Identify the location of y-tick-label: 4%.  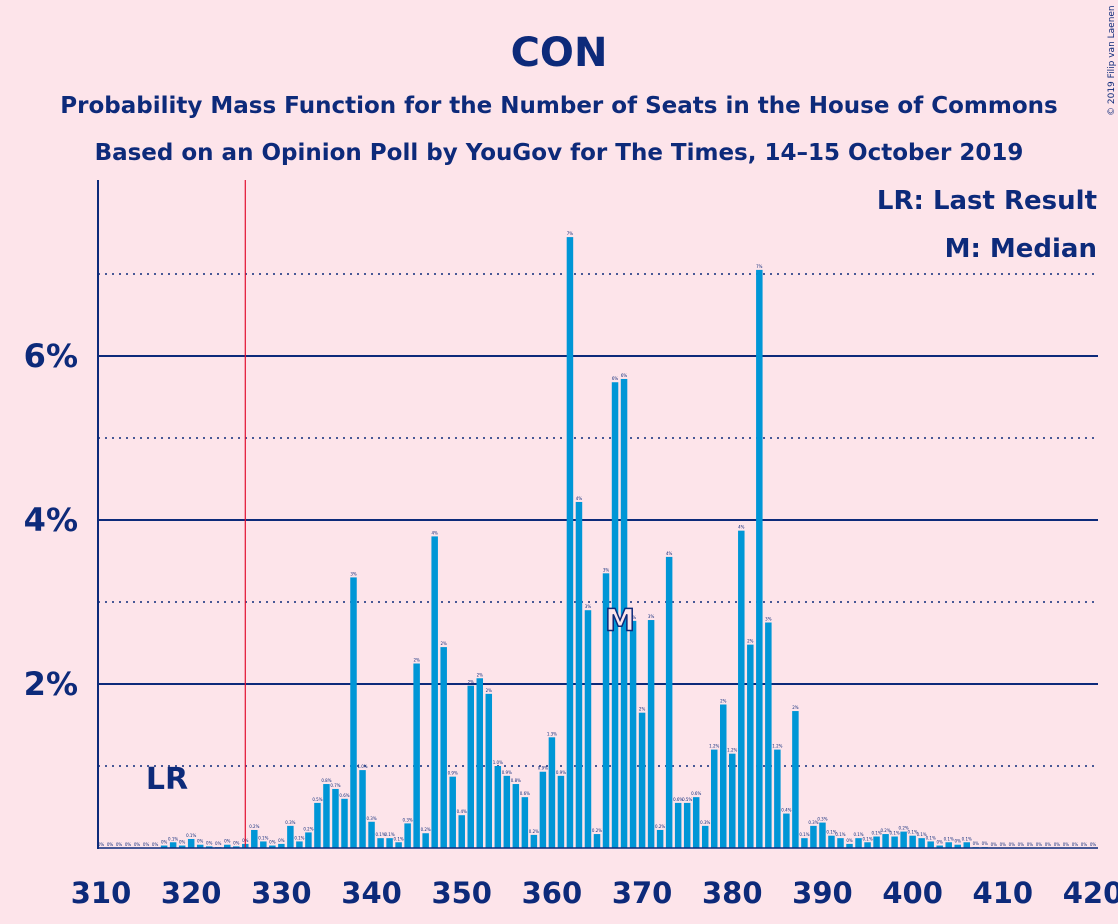
(51, 520).